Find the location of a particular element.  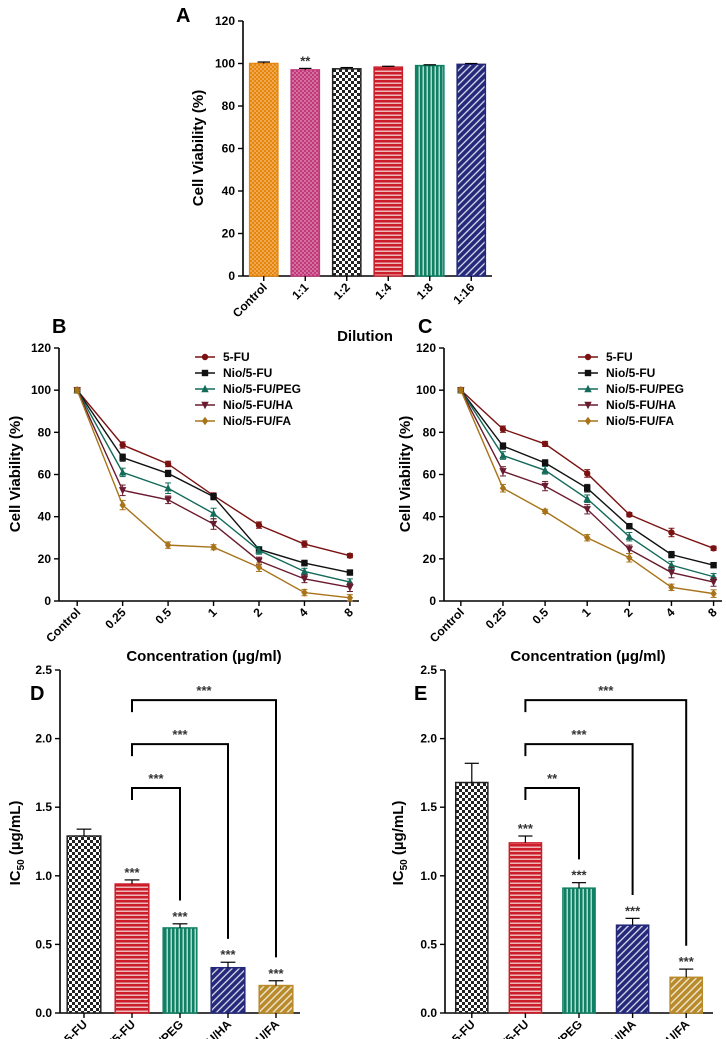

panel-b-y-tick-label: 100 is located at coordinates (41, 390).